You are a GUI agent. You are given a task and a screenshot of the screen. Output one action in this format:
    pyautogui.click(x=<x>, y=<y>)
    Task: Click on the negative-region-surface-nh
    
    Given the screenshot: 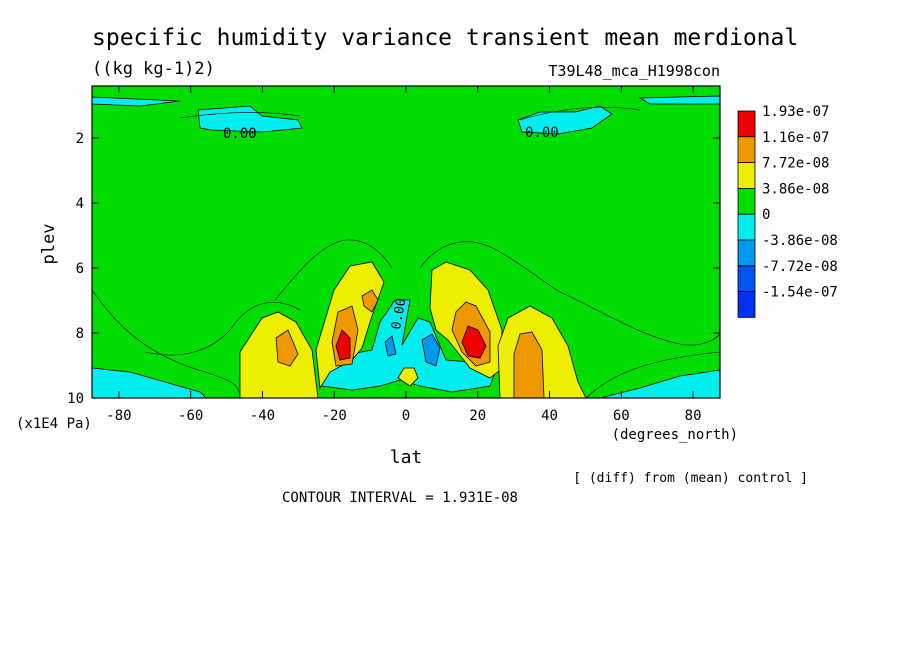 What is the action you would take?
    pyautogui.click(x=659, y=383)
    